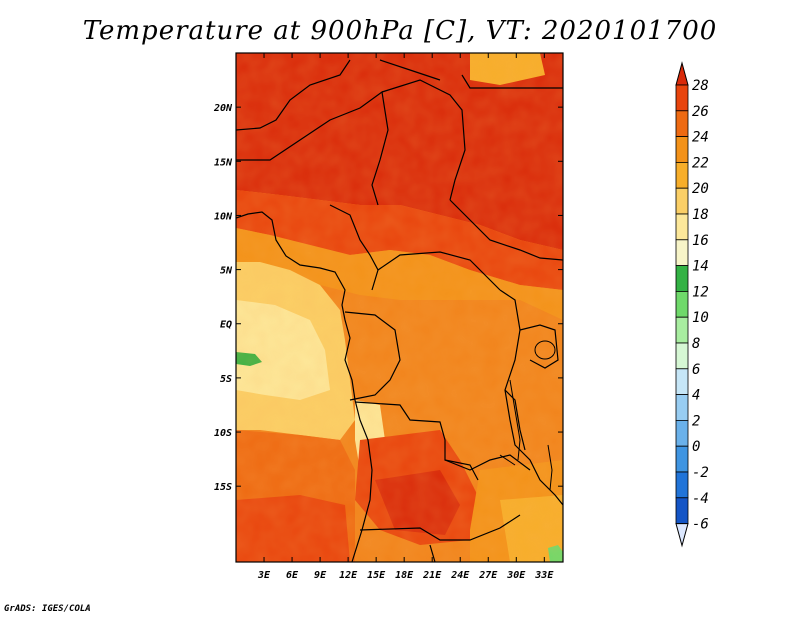 The image size is (800, 618). I want to click on border-mali-niger, so click(312, 148).